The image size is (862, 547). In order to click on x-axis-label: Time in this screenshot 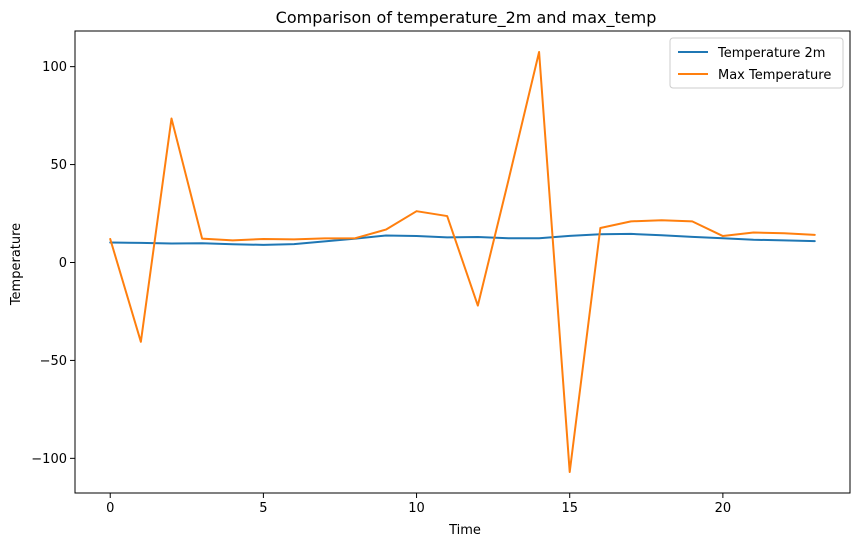, I will do `click(464, 530)`.